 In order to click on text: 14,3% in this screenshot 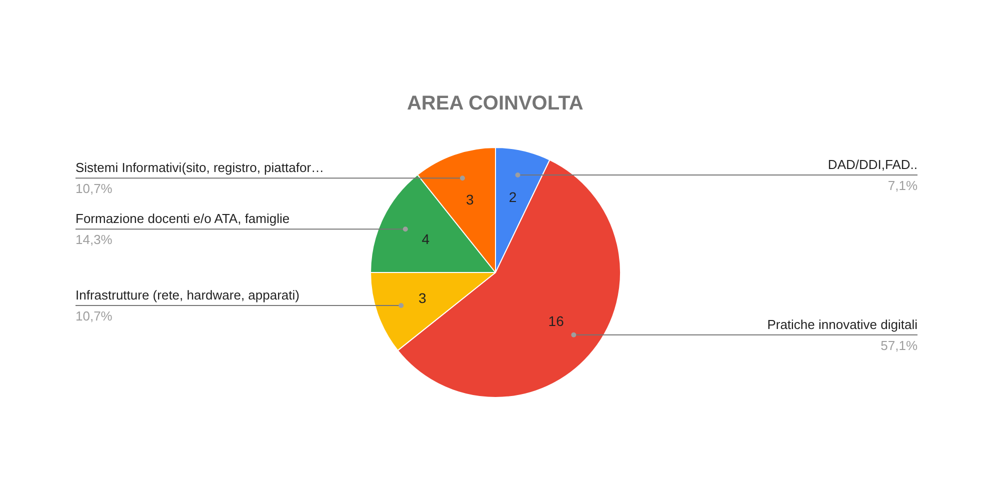, I will do `click(94, 240)`.